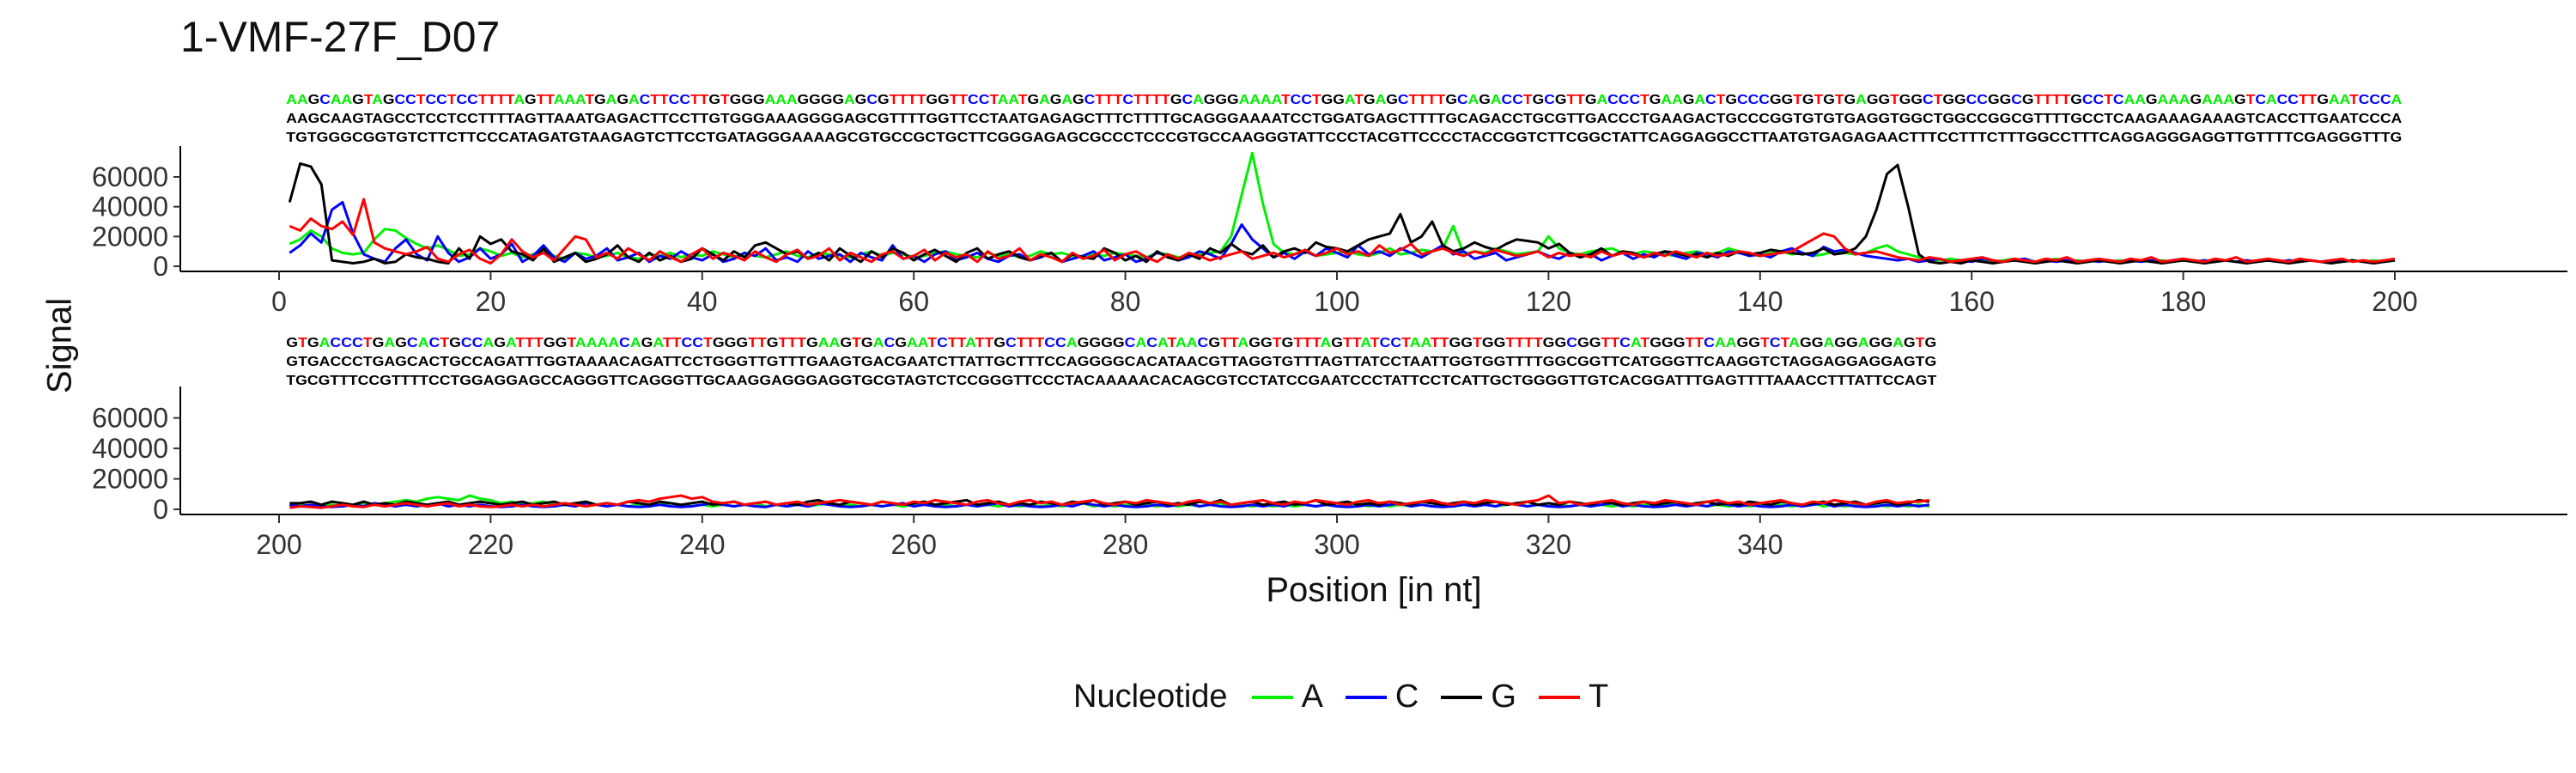 The image size is (2576, 773). Describe the element at coordinates (1760, 301) in the screenshot. I see `x-tick-label: 140` at that location.